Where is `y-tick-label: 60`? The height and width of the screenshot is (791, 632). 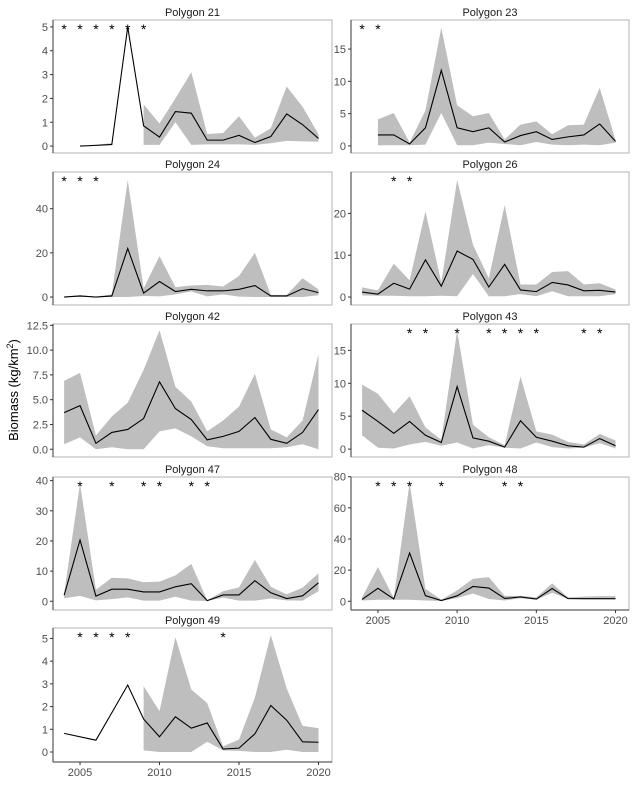 y-tick-label: 60 is located at coordinates (340, 509).